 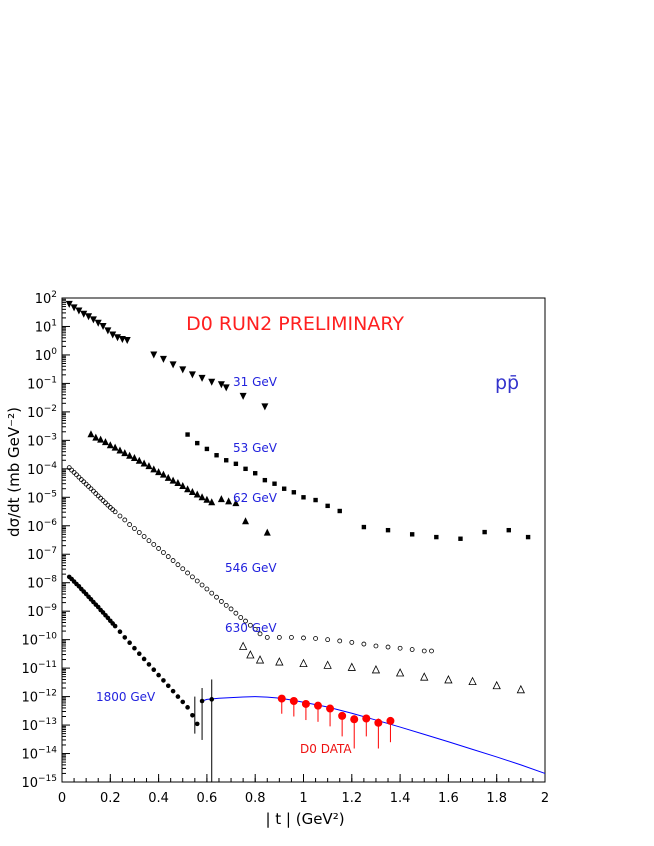 I want to click on y-tick-label: 10⁻⁷, so click(x=42, y=554).